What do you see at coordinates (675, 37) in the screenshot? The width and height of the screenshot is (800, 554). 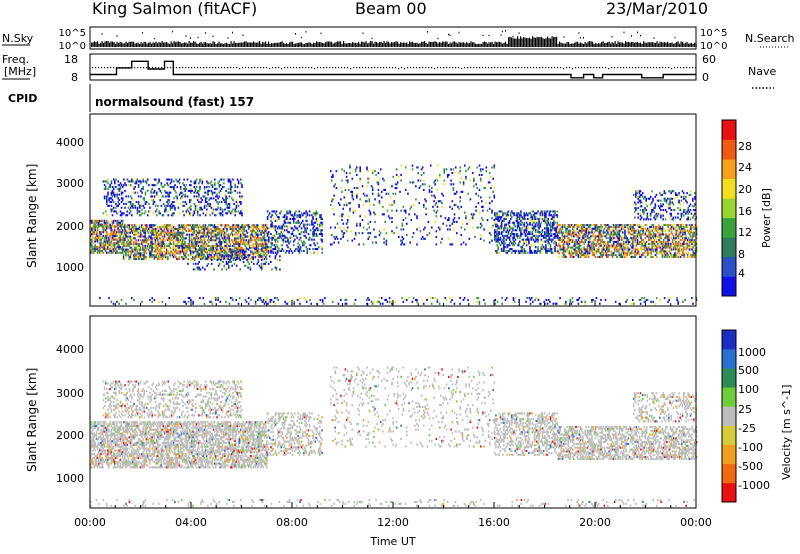 I see `noise-search-point` at bounding box center [675, 37].